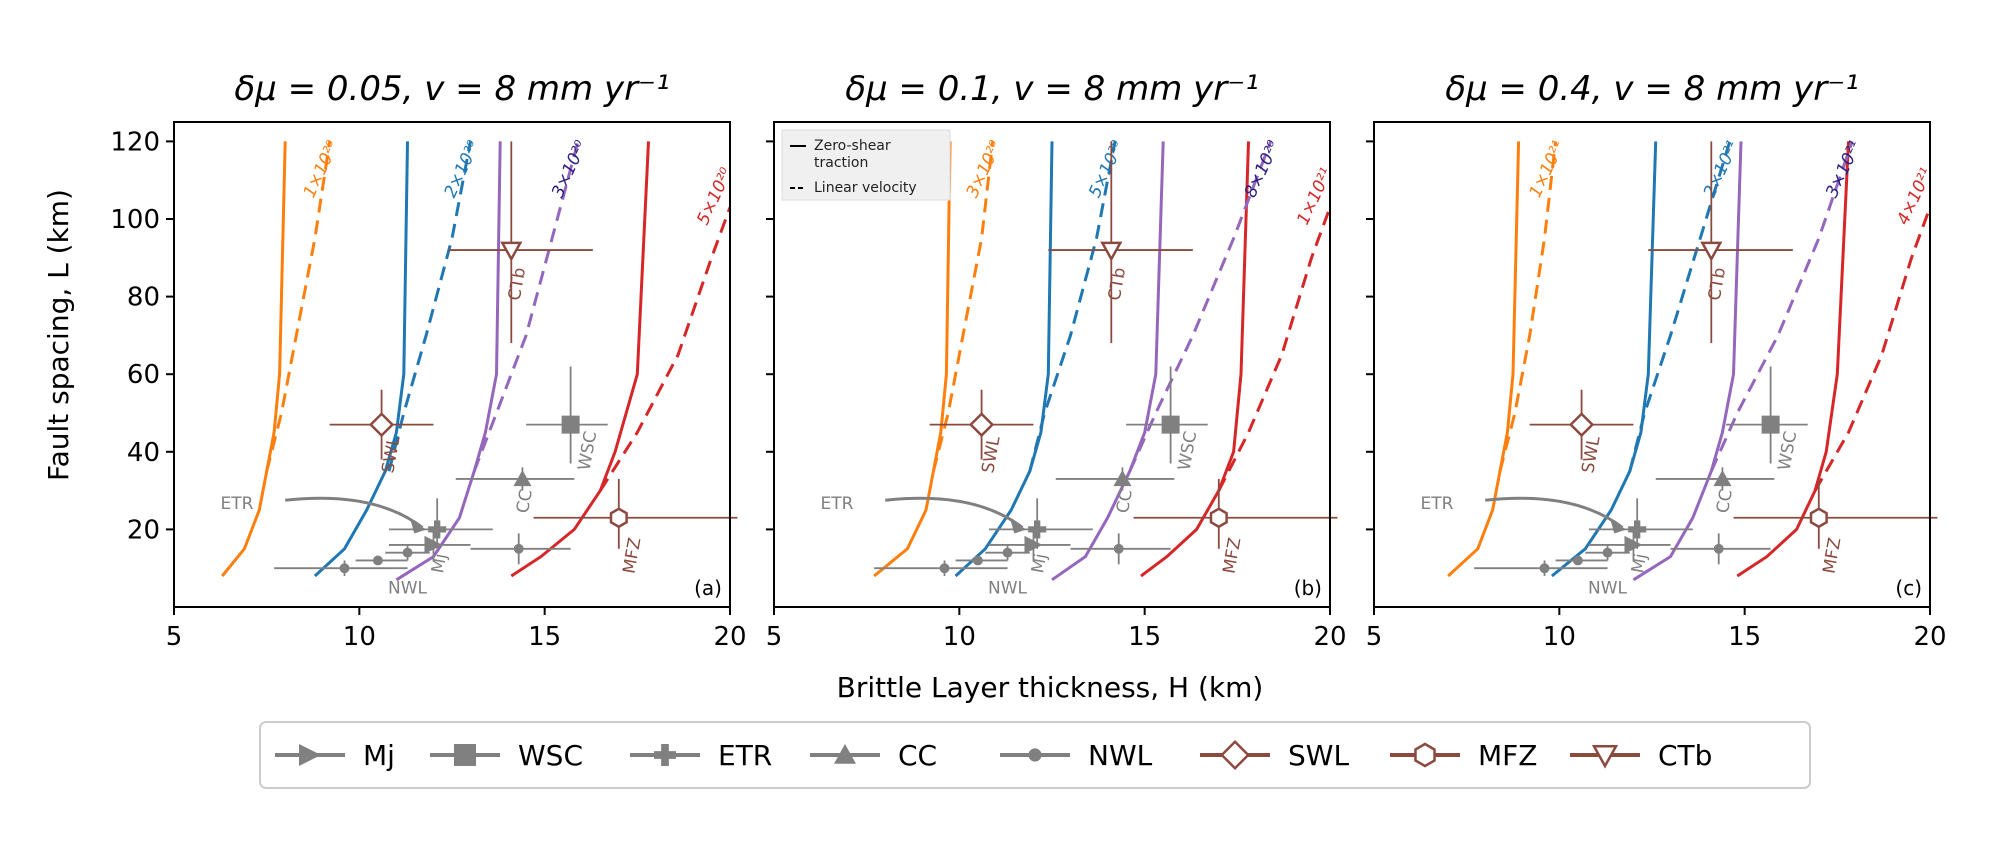  What do you see at coordinates (143, 530) in the screenshot?
I see `y-tick-label: 20` at bounding box center [143, 530].